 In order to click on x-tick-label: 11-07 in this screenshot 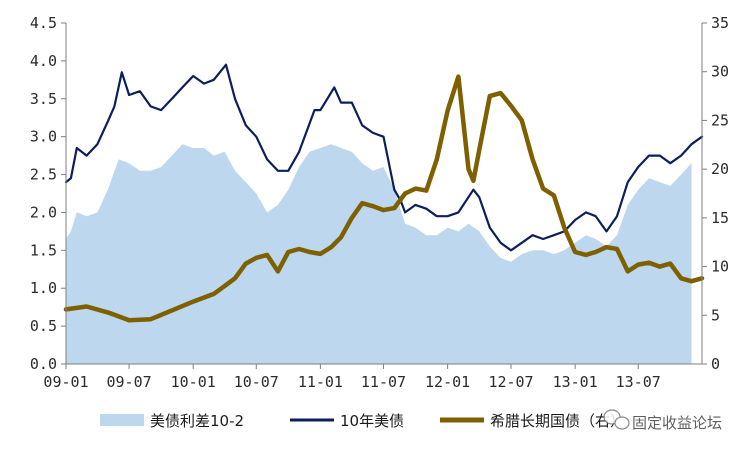, I will do `click(383, 382)`.